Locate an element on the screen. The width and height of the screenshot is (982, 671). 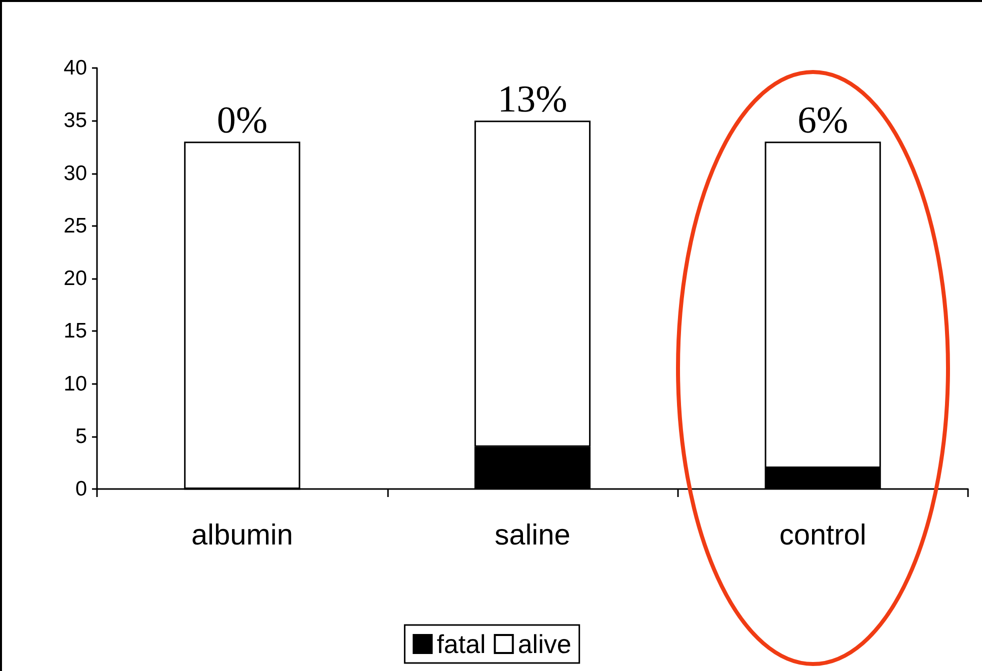
annotation: 13% is located at coordinates (533, 99).